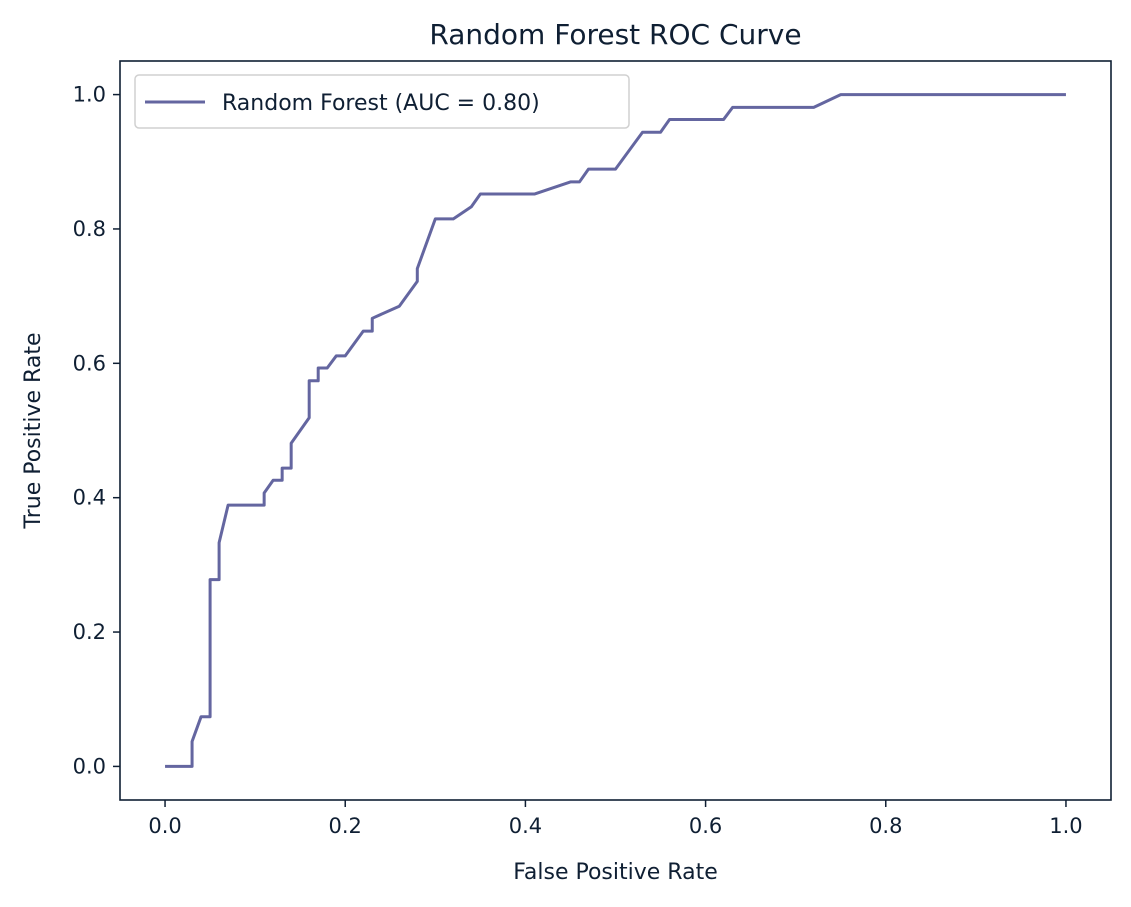  I want to click on legend-label-random-forest: Random Forest (AUC = 0.80), so click(381, 103).